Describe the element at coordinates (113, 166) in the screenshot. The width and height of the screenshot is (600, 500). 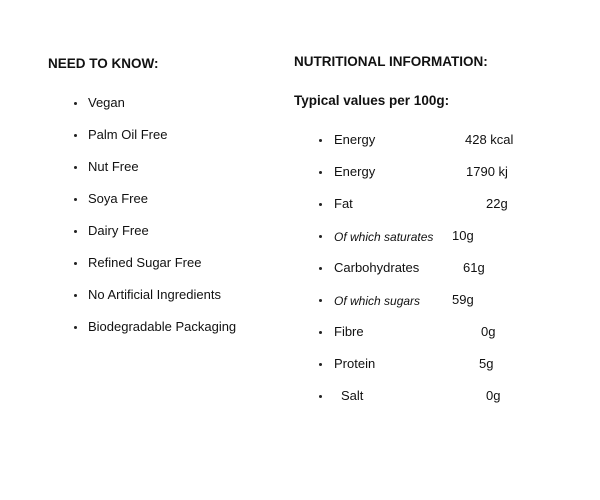
I see `list-item: Nut Free` at that location.